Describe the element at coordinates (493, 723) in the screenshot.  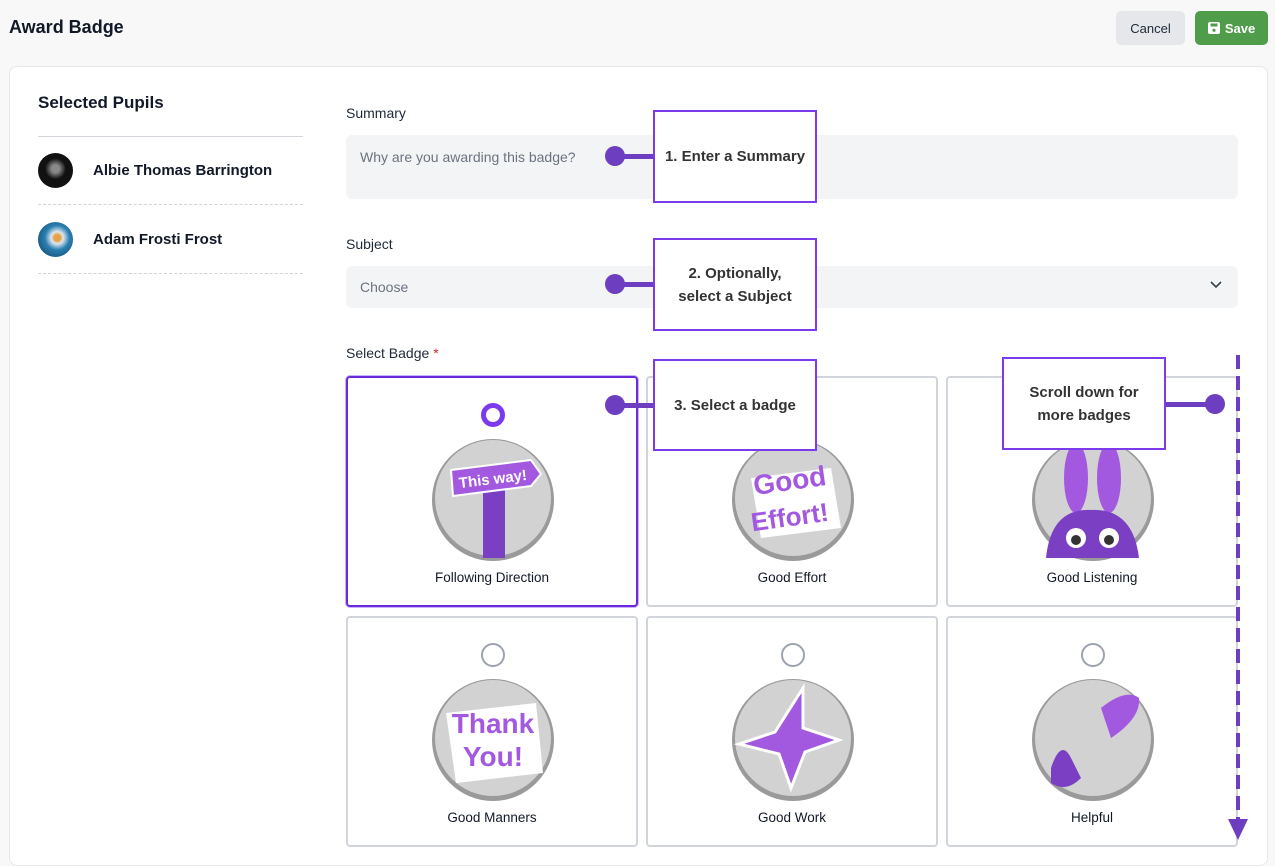
I see `svg-text: Thank` at that location.